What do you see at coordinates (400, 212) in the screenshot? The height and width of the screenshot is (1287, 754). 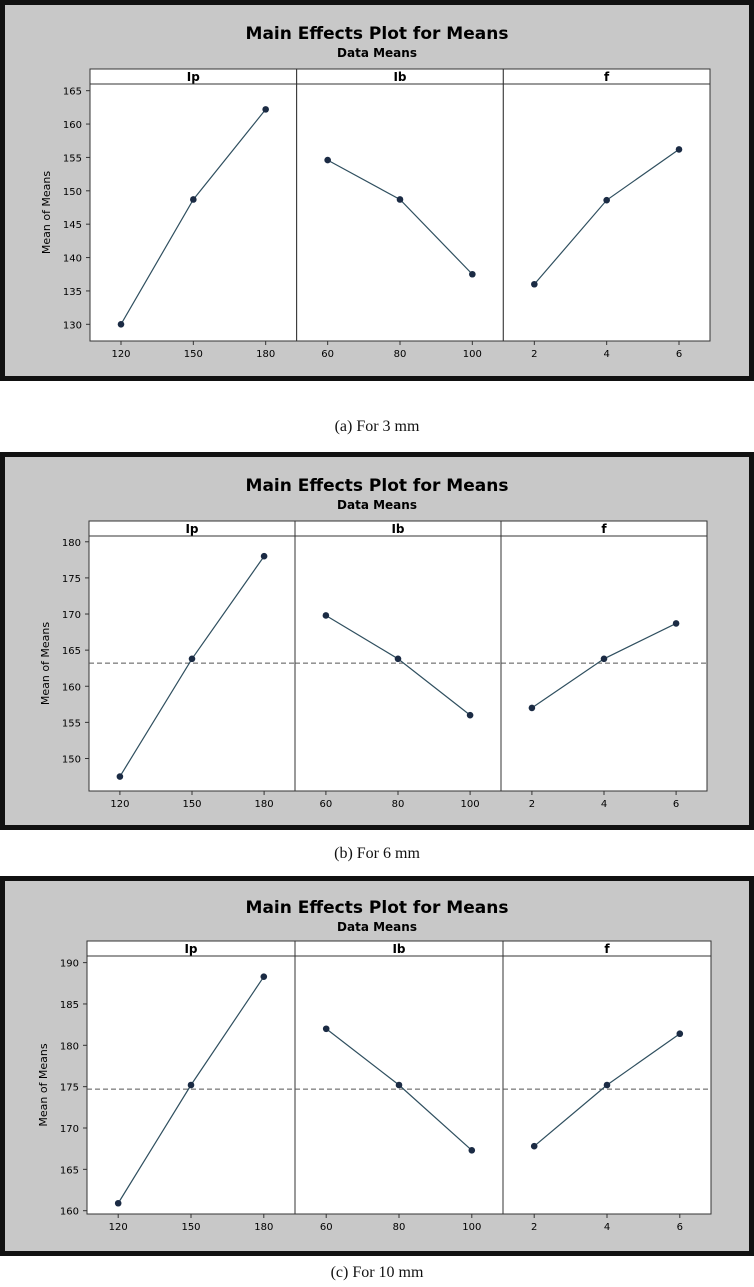 I see `panel-plot-area-ib` at bounding box center [400, 212].